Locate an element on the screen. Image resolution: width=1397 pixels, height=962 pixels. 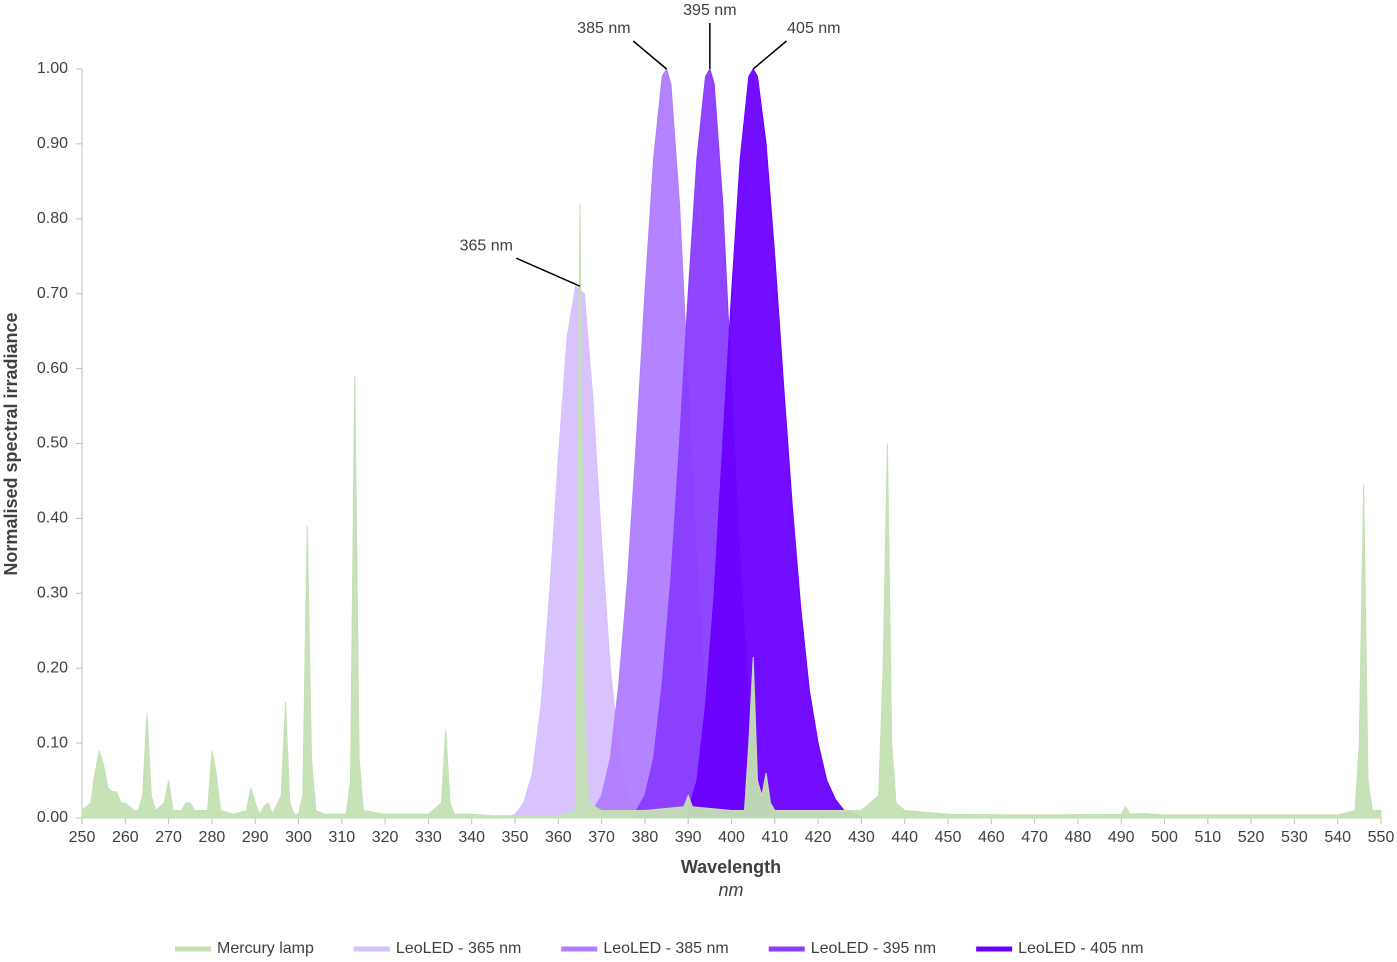
y-tick-label: 1.00 is located at coordinates (52, 68).